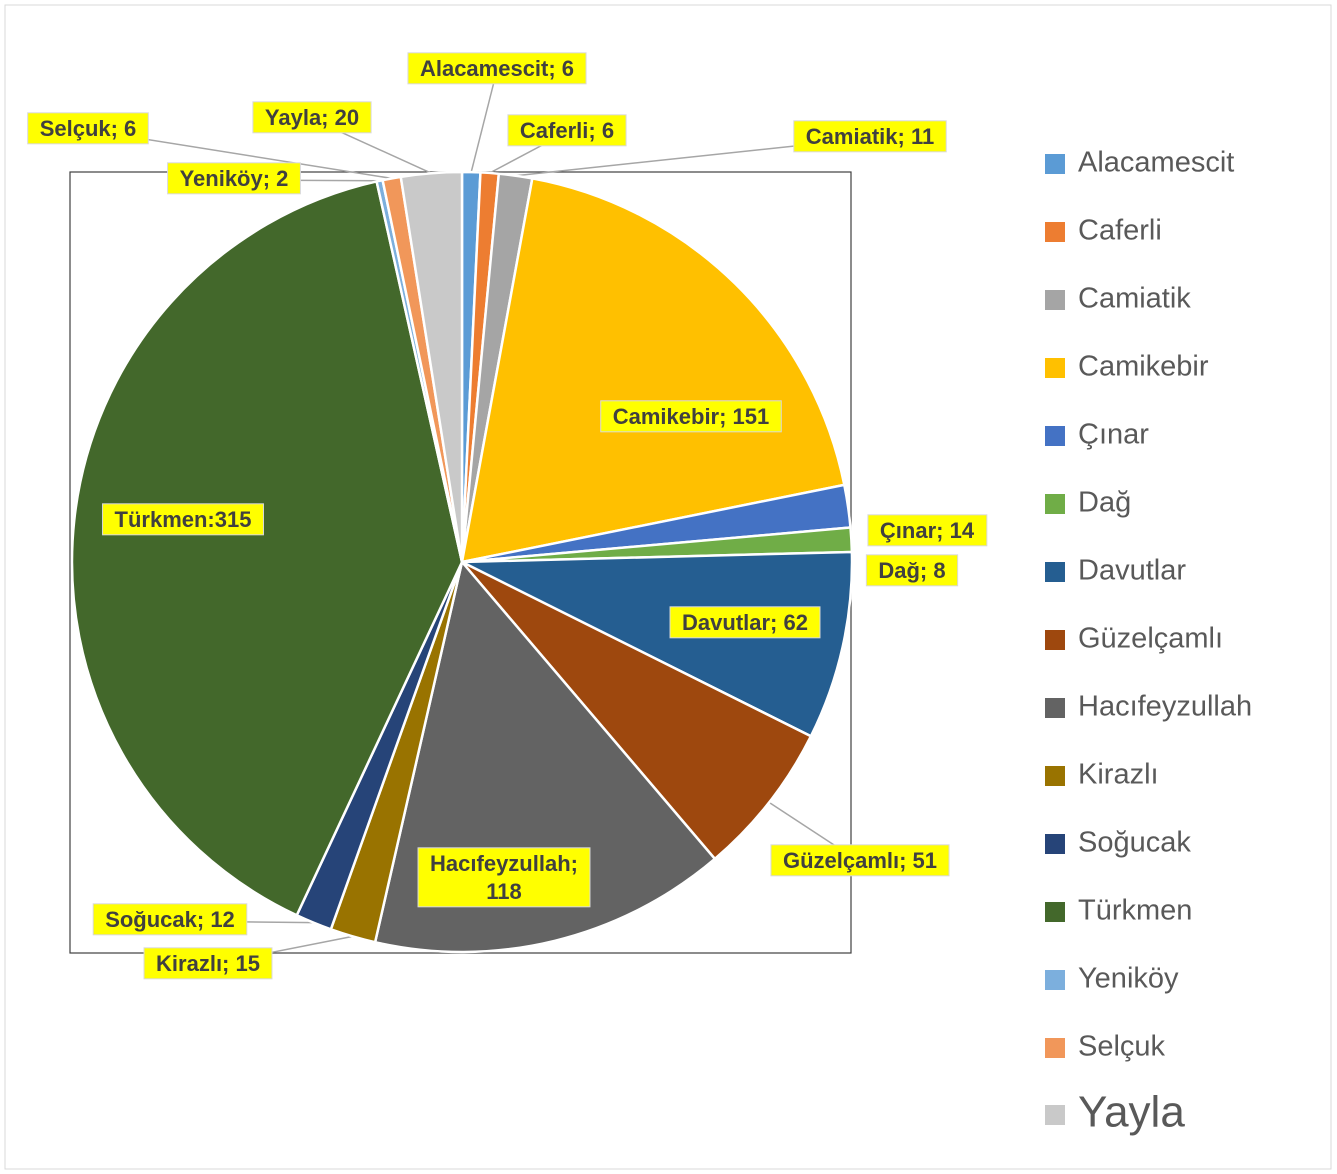  Describe the element at coordinates (1134, 843) in the screenshot. I see `legend-label: Soğucak` at that location.